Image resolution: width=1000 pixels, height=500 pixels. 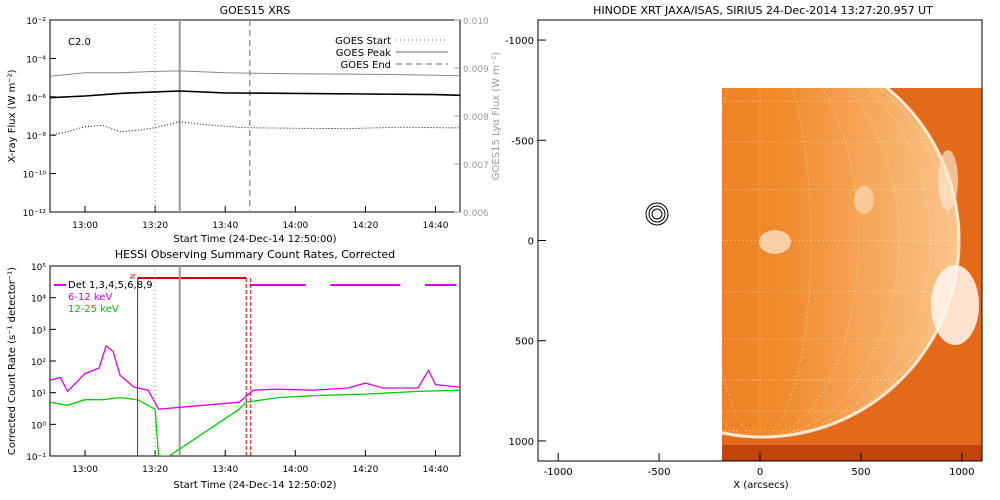 I want to click on hessi-flag-label: N, so click(x=133, y=276).